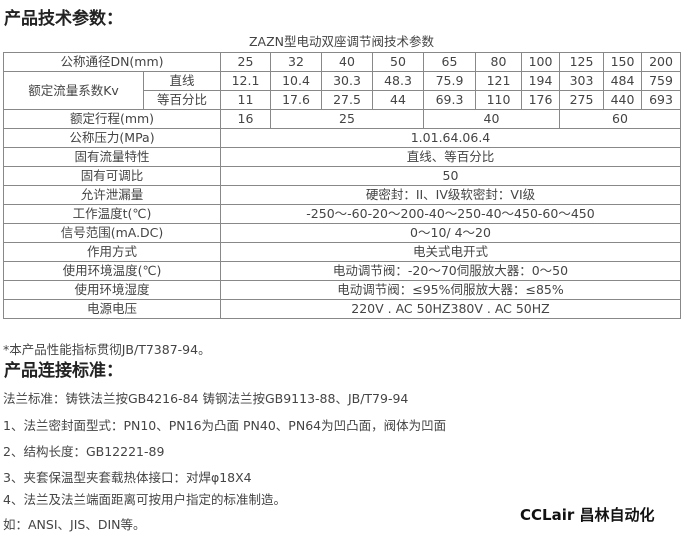 The width and height of the screenshot is (685, 536). What do you see at coordinates (620, 119) in the screenshot?
I see `cell: 60` at bounding box center [620, 119].